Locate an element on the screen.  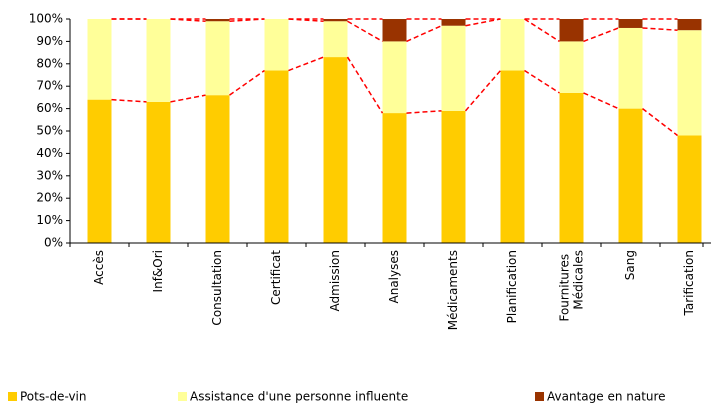
y-tick-label: 80% is located at coordinates (49, 63).